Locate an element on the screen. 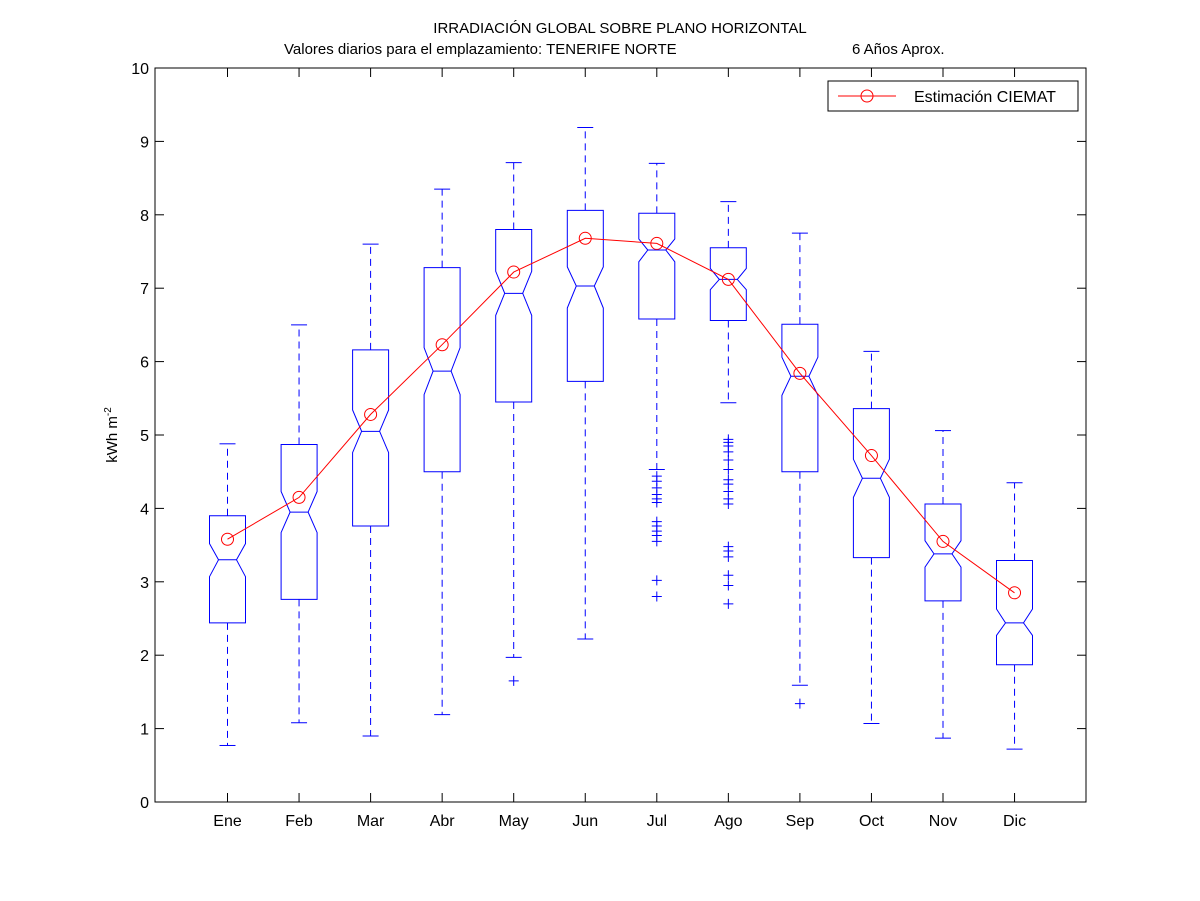  x-tick-label-nov: Nov is located at coordinates (943, 821).